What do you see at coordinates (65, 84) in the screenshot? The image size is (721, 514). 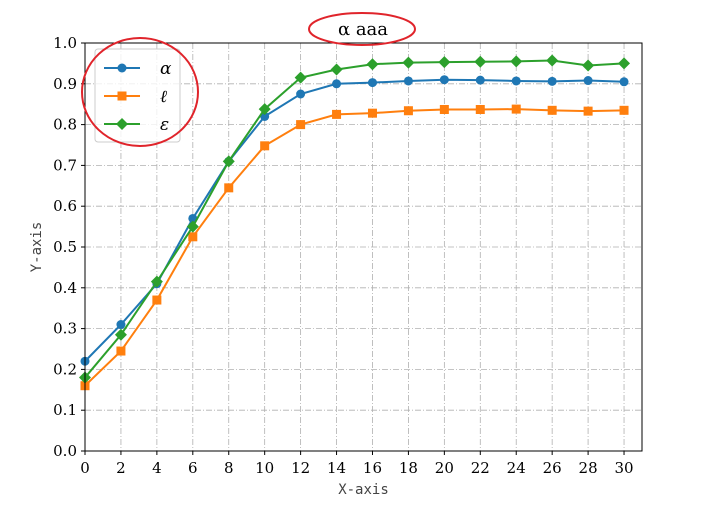 I see `y-tick-label: 0.9` at bounding box center [65, 84].